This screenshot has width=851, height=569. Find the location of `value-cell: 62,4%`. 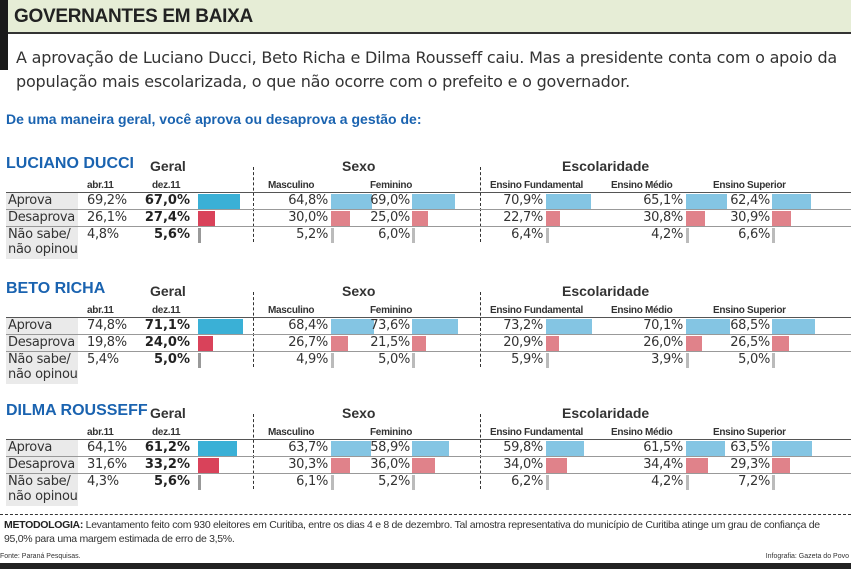

value-cell: 62,4% is located at coordinates (750, 200).